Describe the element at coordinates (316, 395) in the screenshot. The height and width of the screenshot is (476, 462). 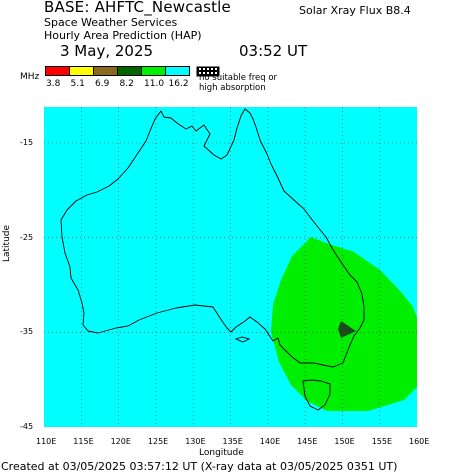
I see `coastline-tasmania` at that location.